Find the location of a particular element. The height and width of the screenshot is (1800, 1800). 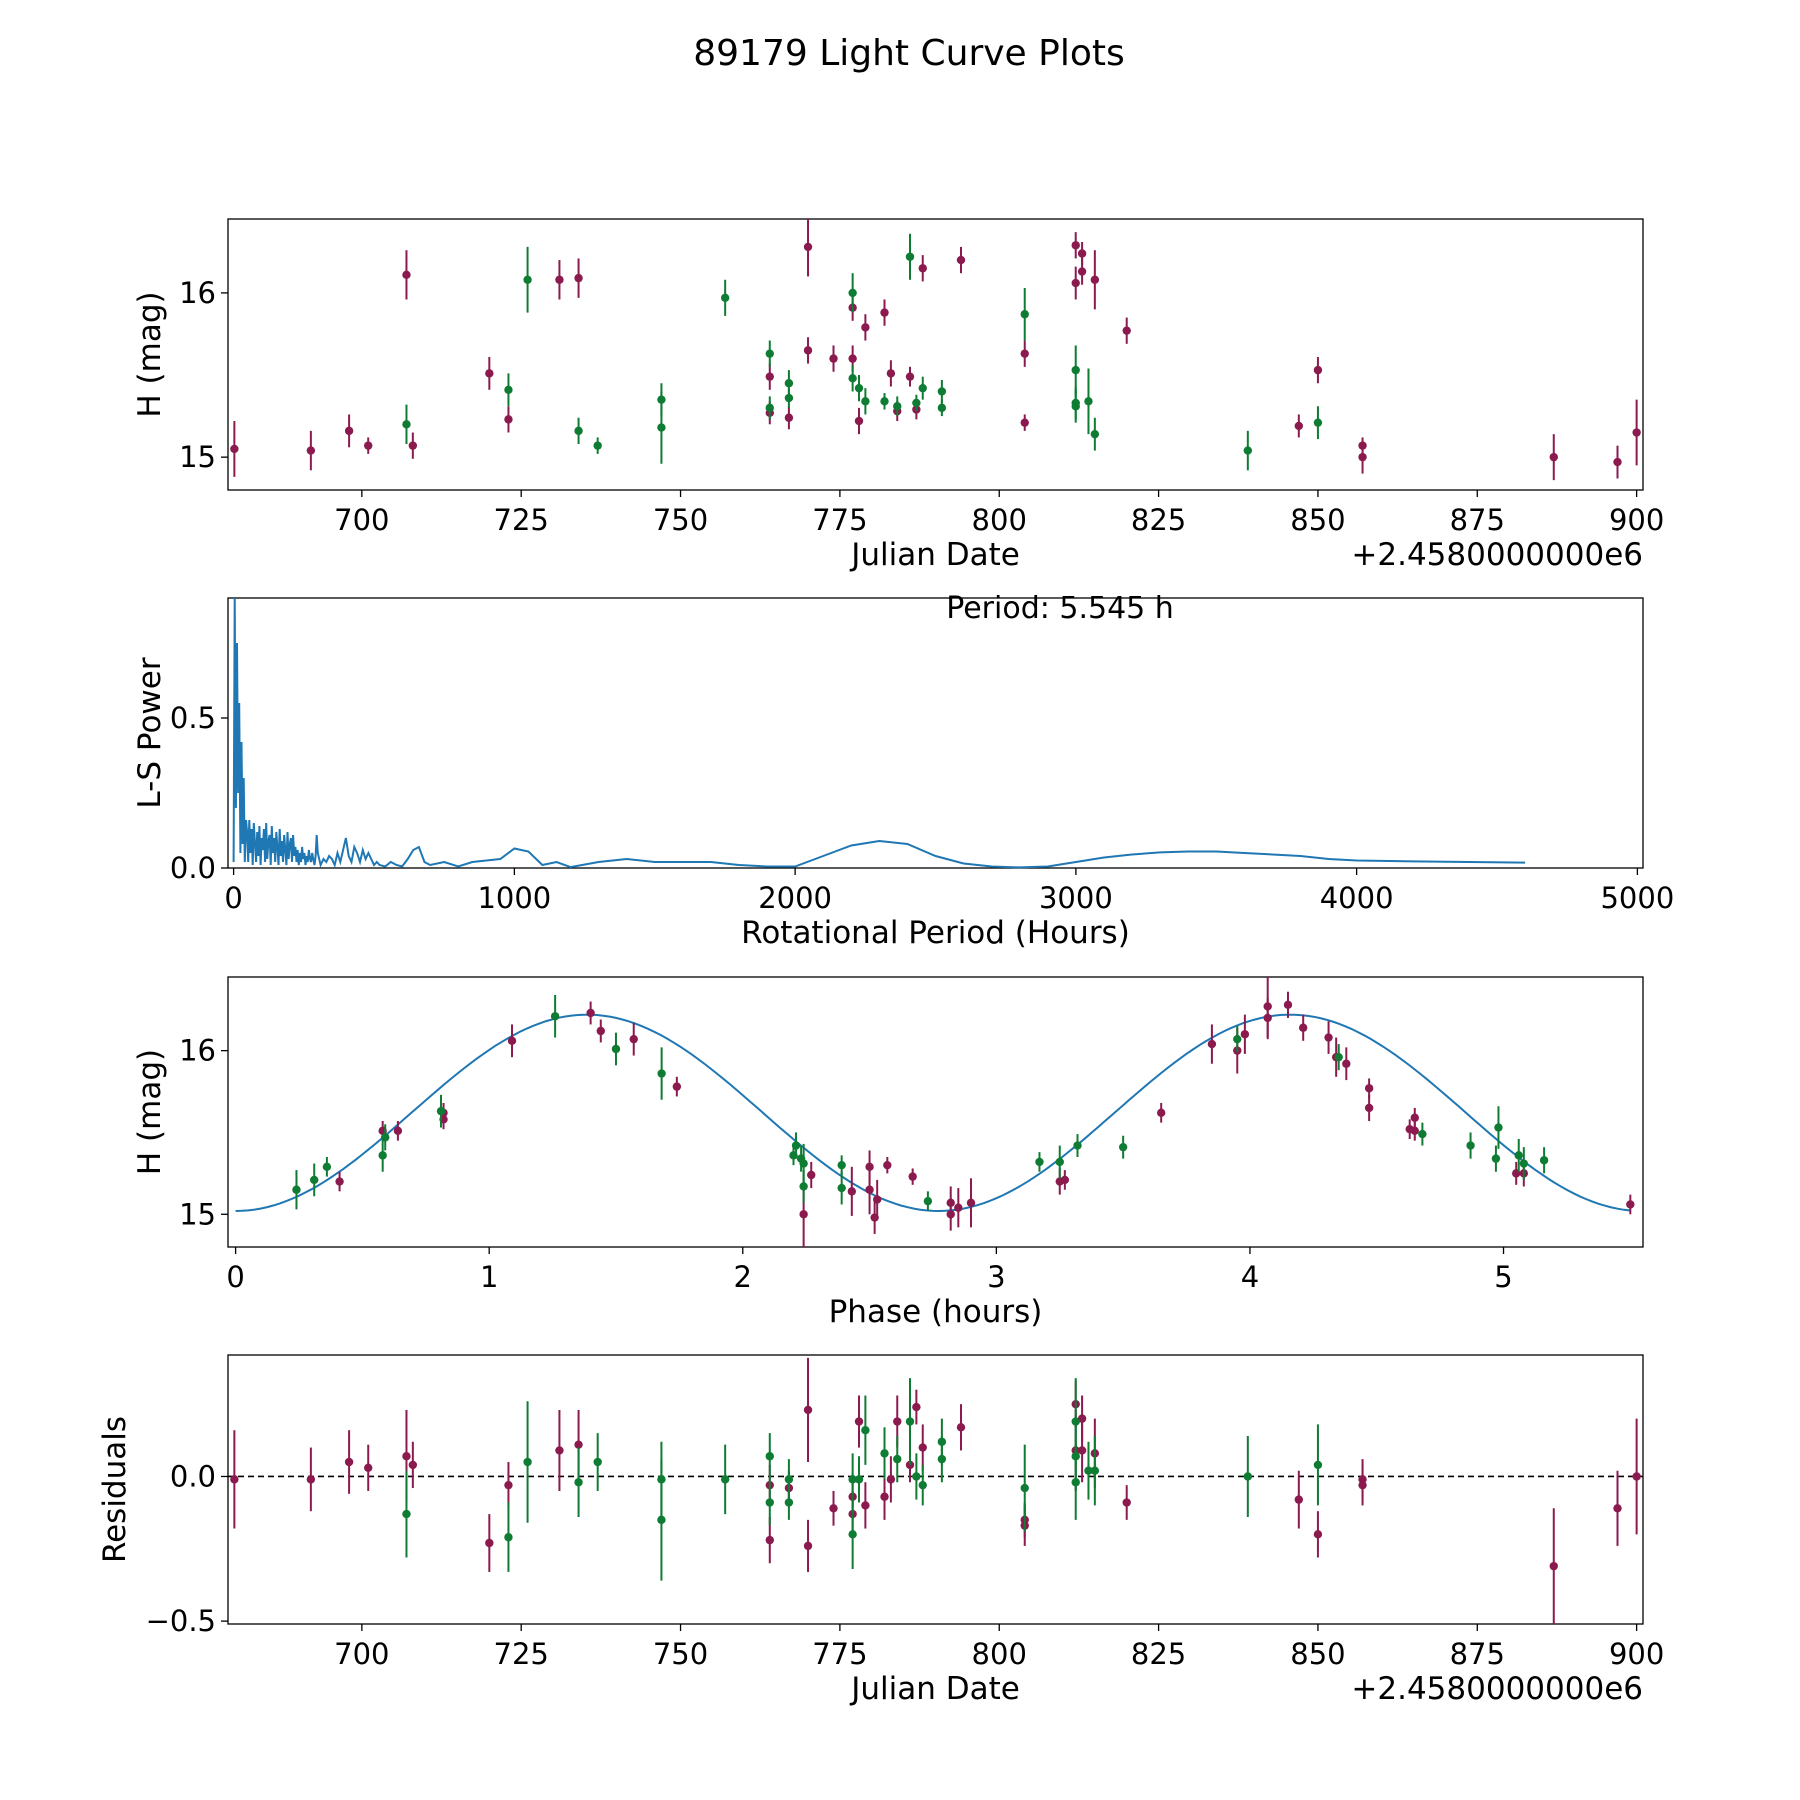

x-tick-label: 800 is located at coordinates (999, 1654).